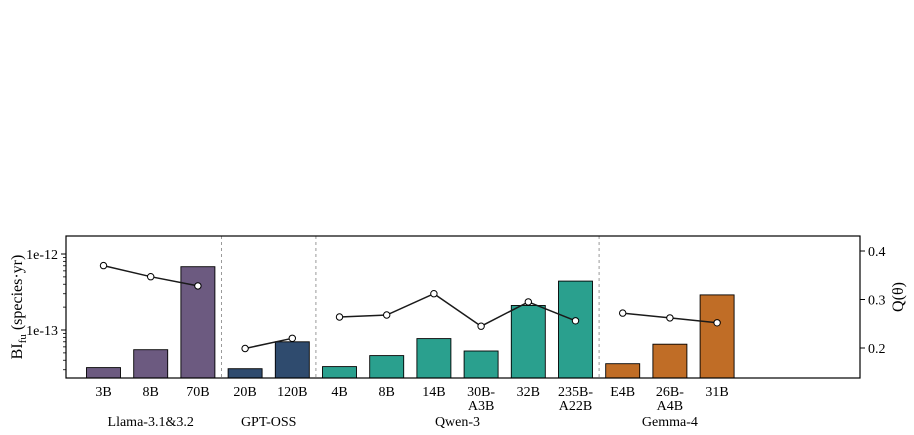 The image size is (914, 435). I want to click on bar-Gemma-4-26B-A4B, so click(670, 361).